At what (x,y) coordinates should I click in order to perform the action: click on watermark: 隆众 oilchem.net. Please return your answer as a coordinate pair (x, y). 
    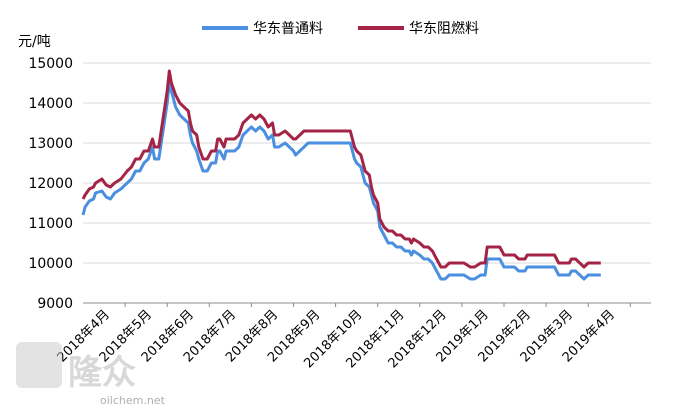
    Looking at the image, I should click on (91, 374).